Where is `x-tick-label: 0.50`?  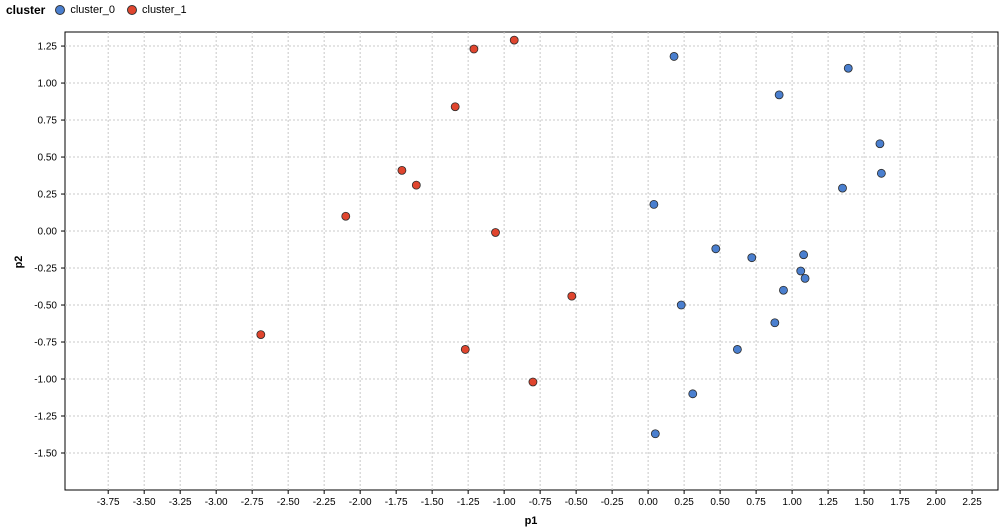 x-tick-label: 0.50 is located at coordinates (720, 502).